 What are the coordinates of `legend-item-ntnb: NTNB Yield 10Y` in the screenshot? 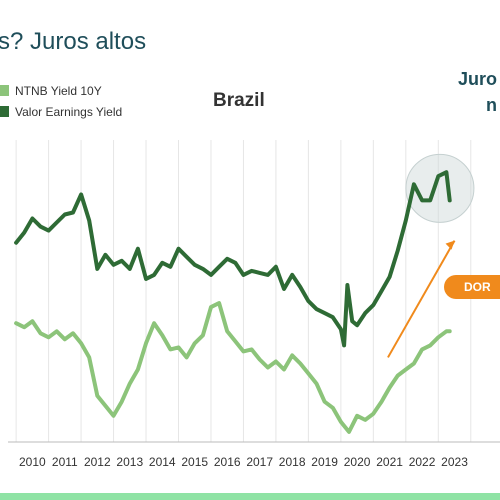 It's located at (61, 90).